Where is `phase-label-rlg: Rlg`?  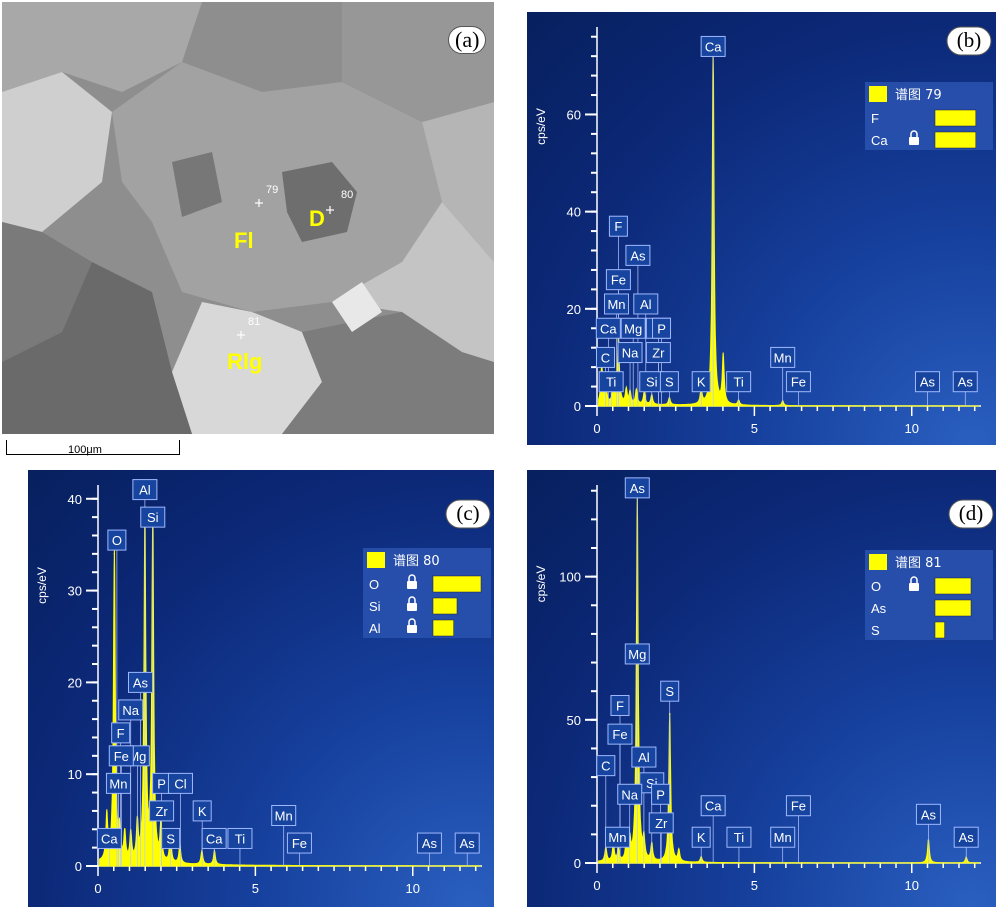 phase-label-rlg: Rlg is located at coordinates (244, 361).